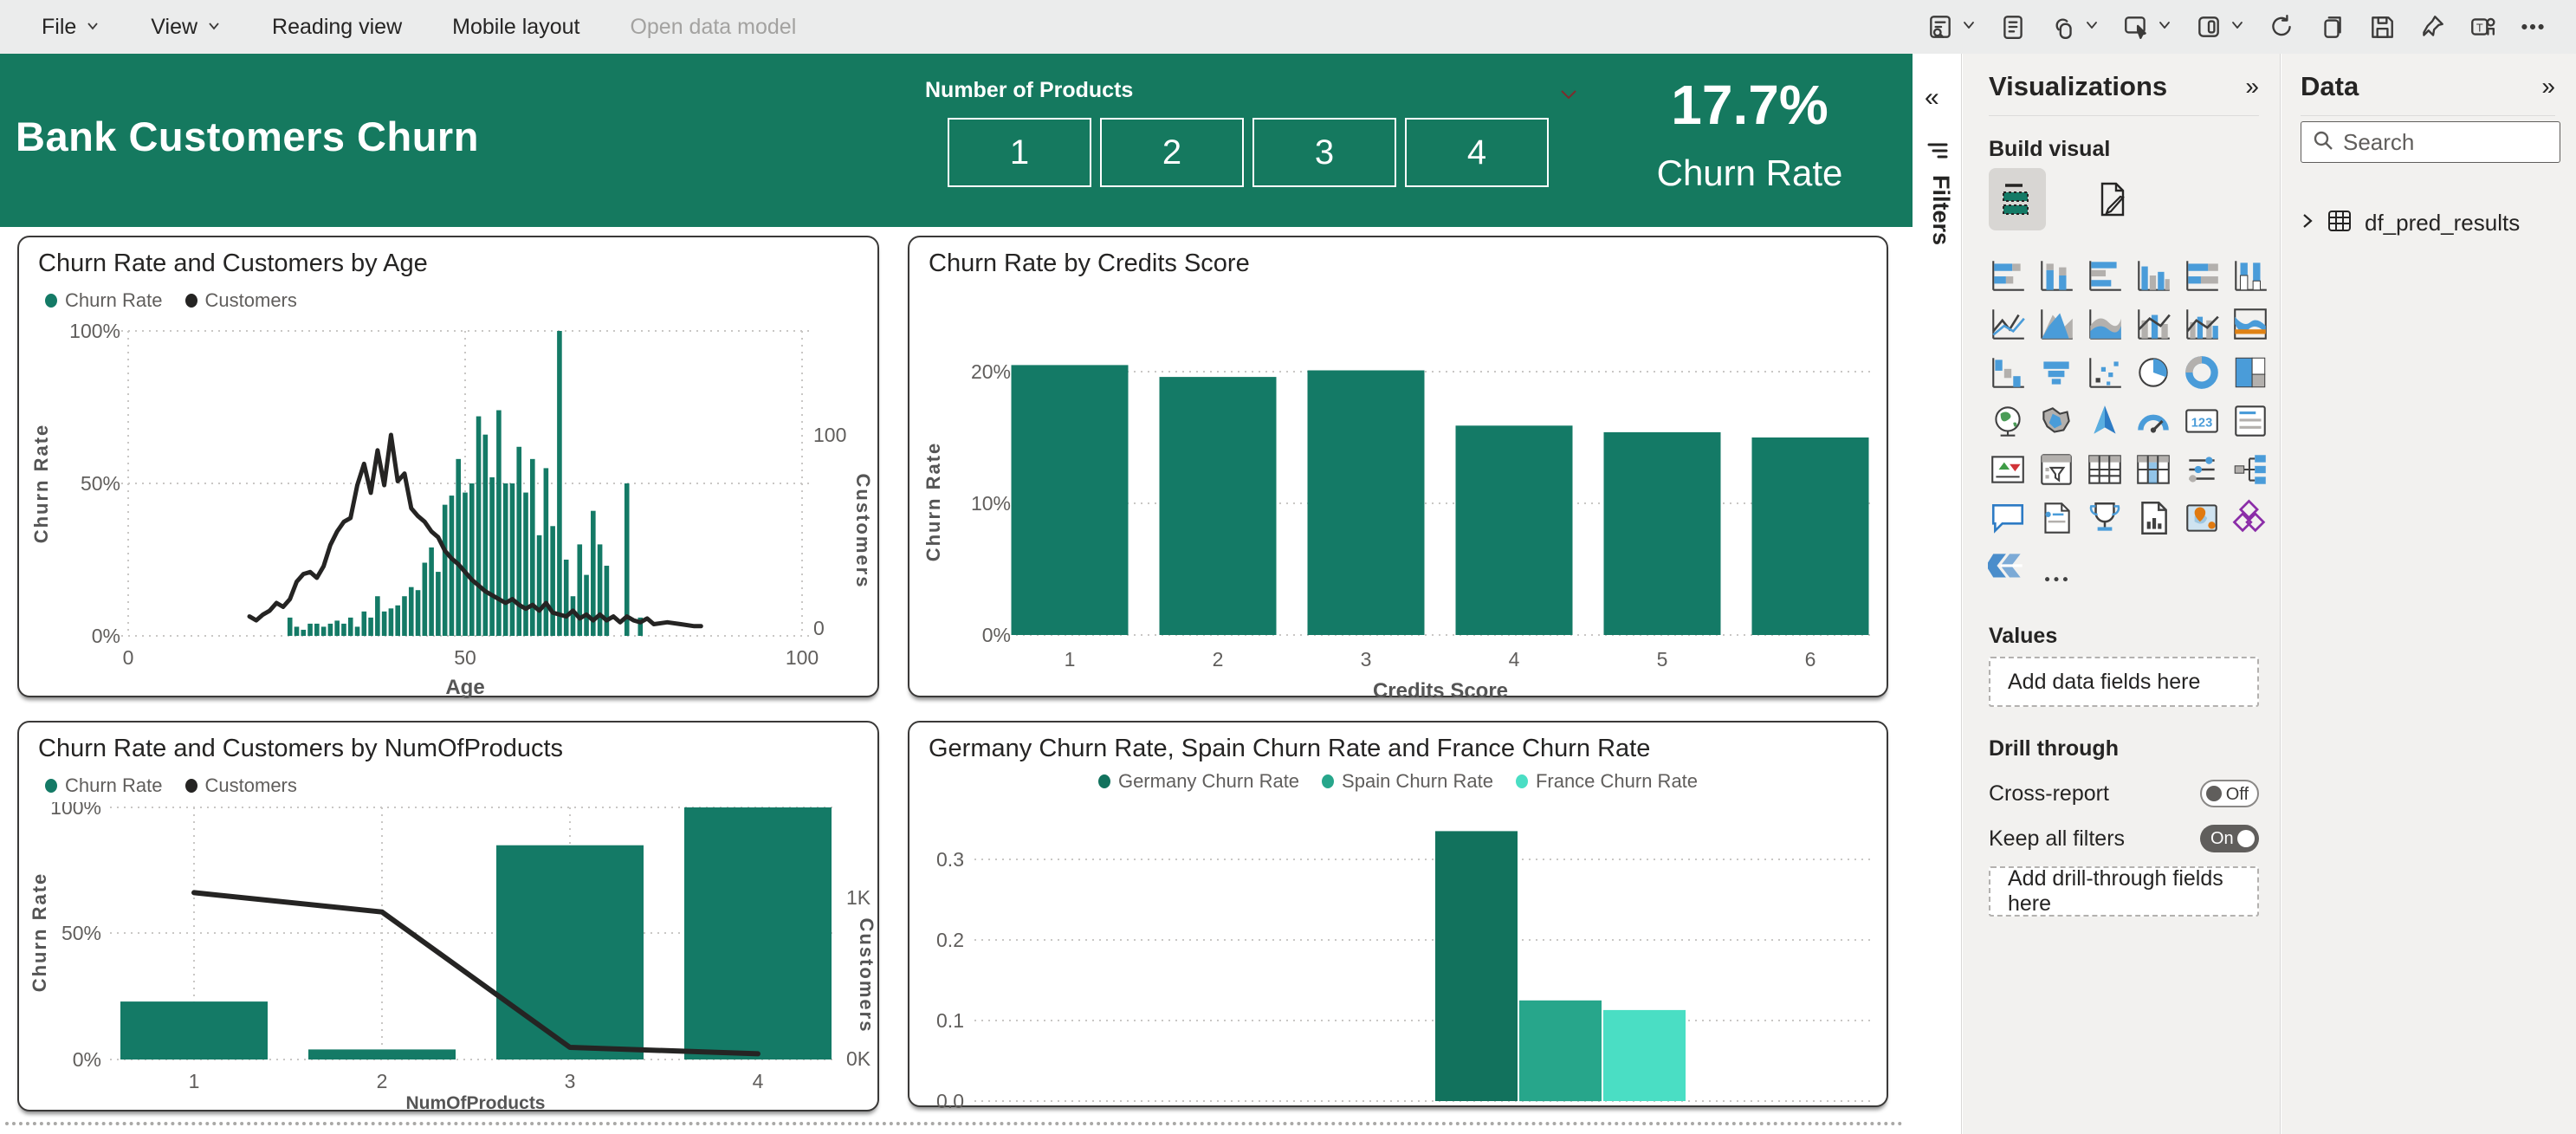 Image resolution: width=2576 pixels, height=1134 pixels. I want to click on more-visuals-icon, so click(2056, 566).